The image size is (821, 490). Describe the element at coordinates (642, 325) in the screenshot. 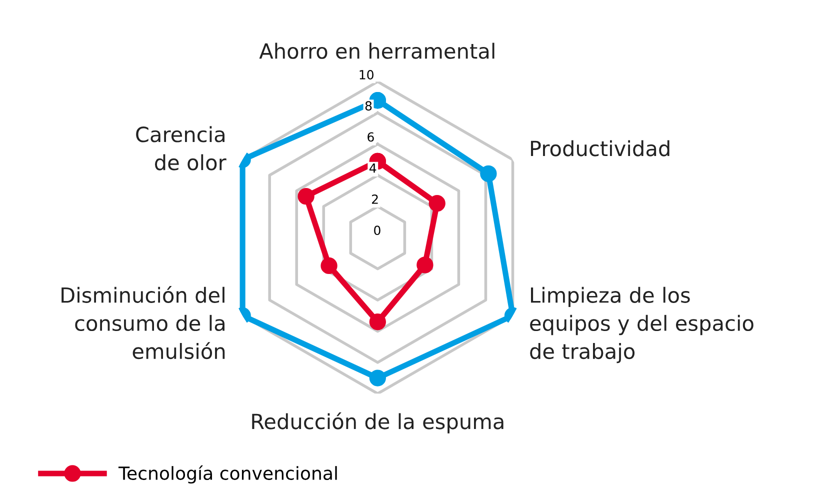

I see `spoke-label: Limpieza de los equipos y del espacio de trabajo` at that location.